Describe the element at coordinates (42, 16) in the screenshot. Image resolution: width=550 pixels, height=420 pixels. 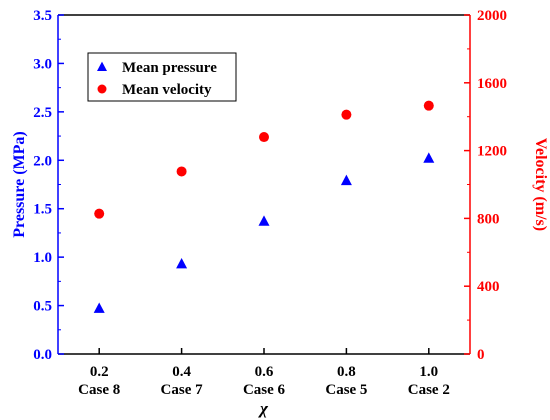
I see `left-y-tick-label: 3.5` at that location.